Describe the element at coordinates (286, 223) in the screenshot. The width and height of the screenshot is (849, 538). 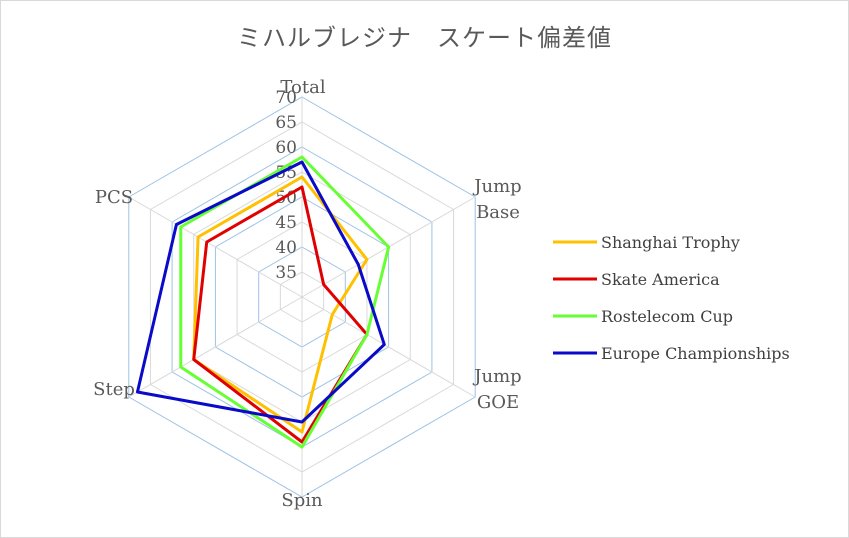
I see `tick-label: 45` at that location.